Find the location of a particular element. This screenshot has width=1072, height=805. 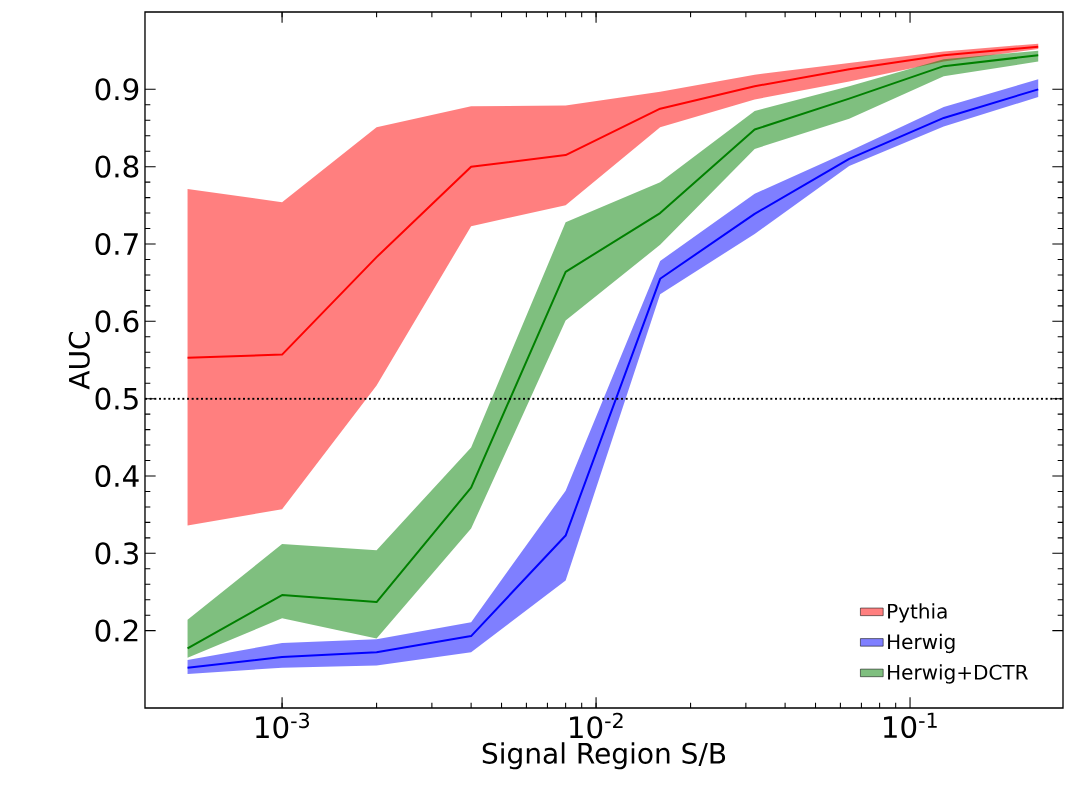

y-tick-label: 0.6 is located at coordinates (117, 321).